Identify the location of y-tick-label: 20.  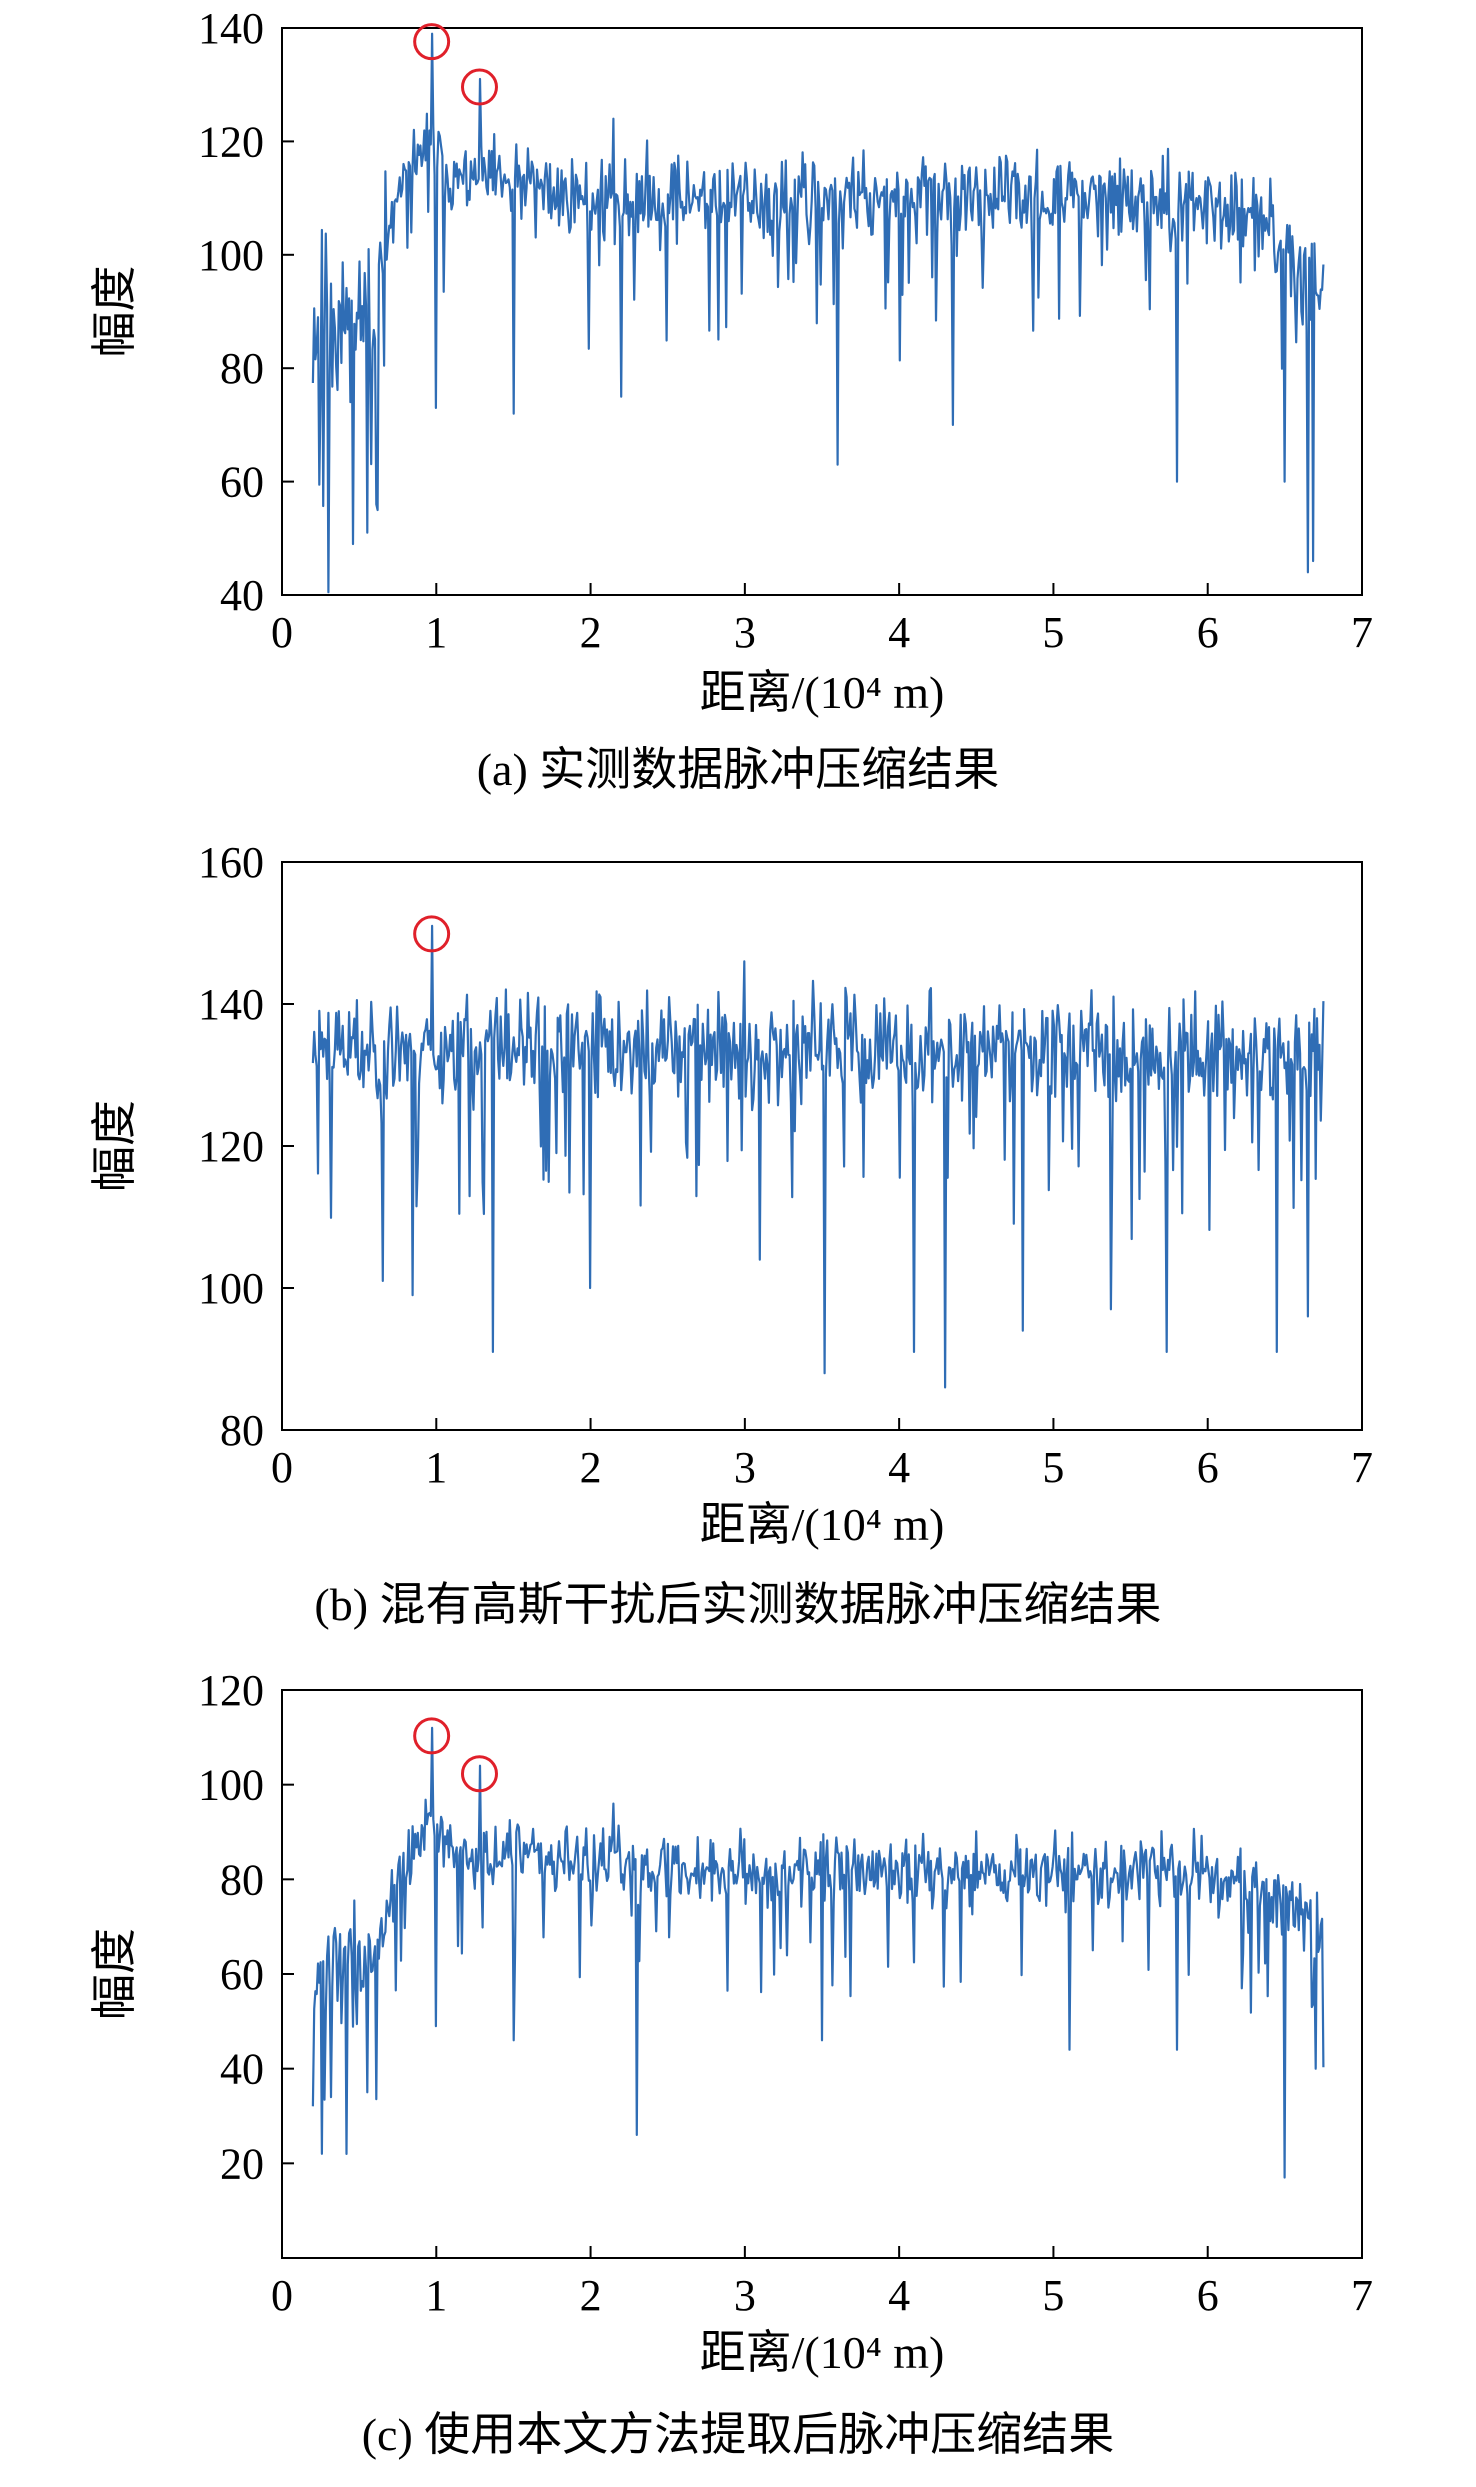
(242, 2163).